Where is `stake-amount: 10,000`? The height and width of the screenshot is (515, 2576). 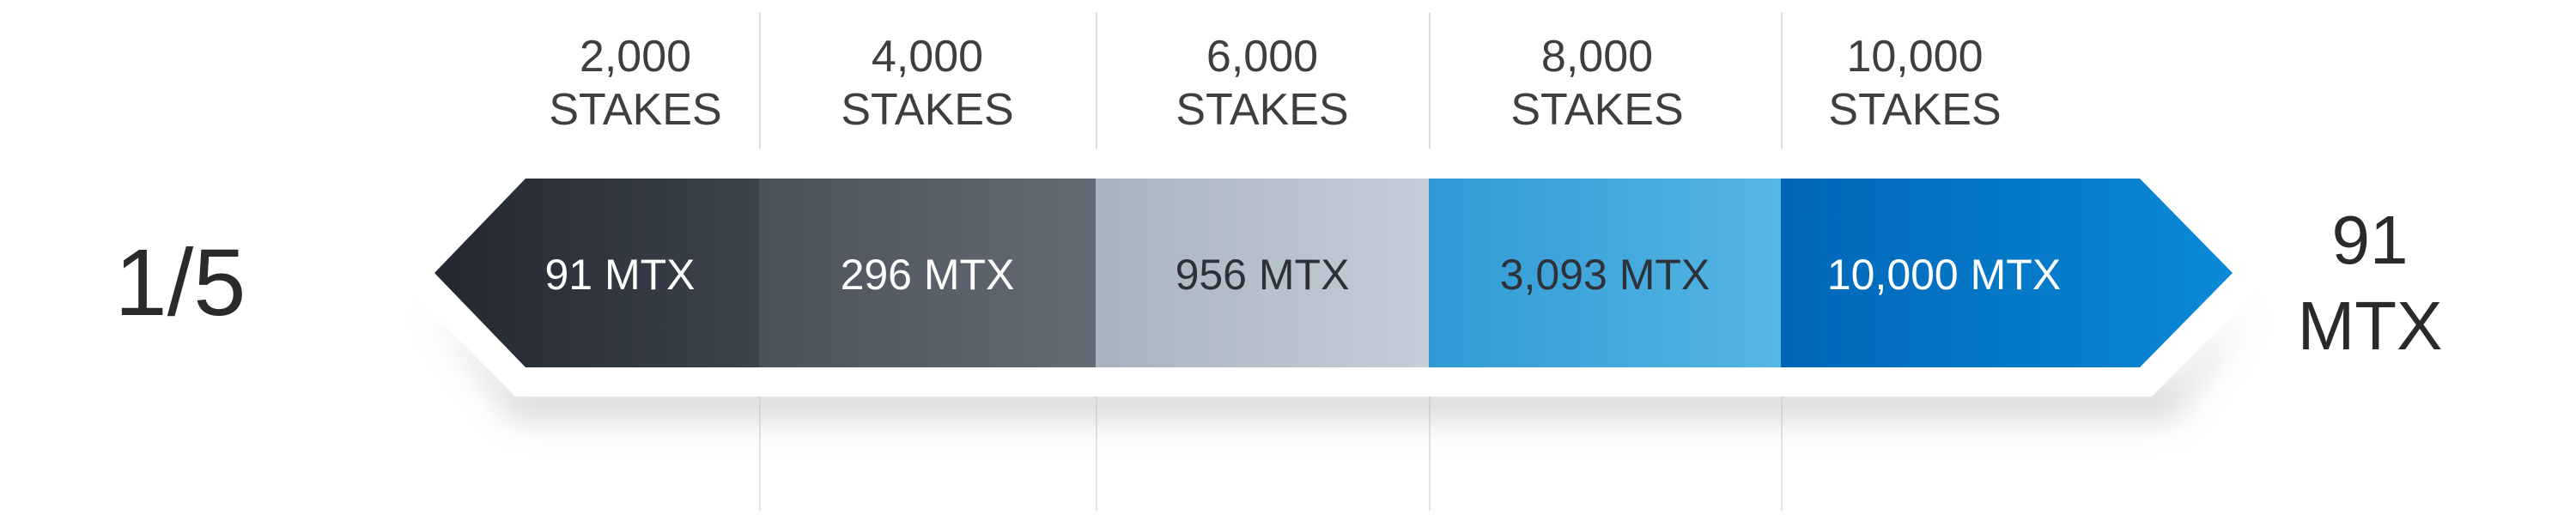
stake-amount: 10,000 is located at coordinates (1915, 57).